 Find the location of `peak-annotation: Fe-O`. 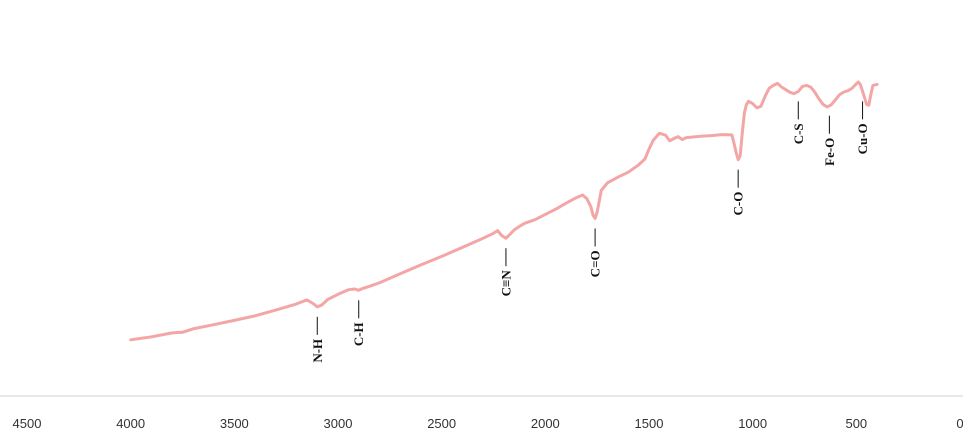

peak-annotation: Fe-O is located at coordinates (829, 140).